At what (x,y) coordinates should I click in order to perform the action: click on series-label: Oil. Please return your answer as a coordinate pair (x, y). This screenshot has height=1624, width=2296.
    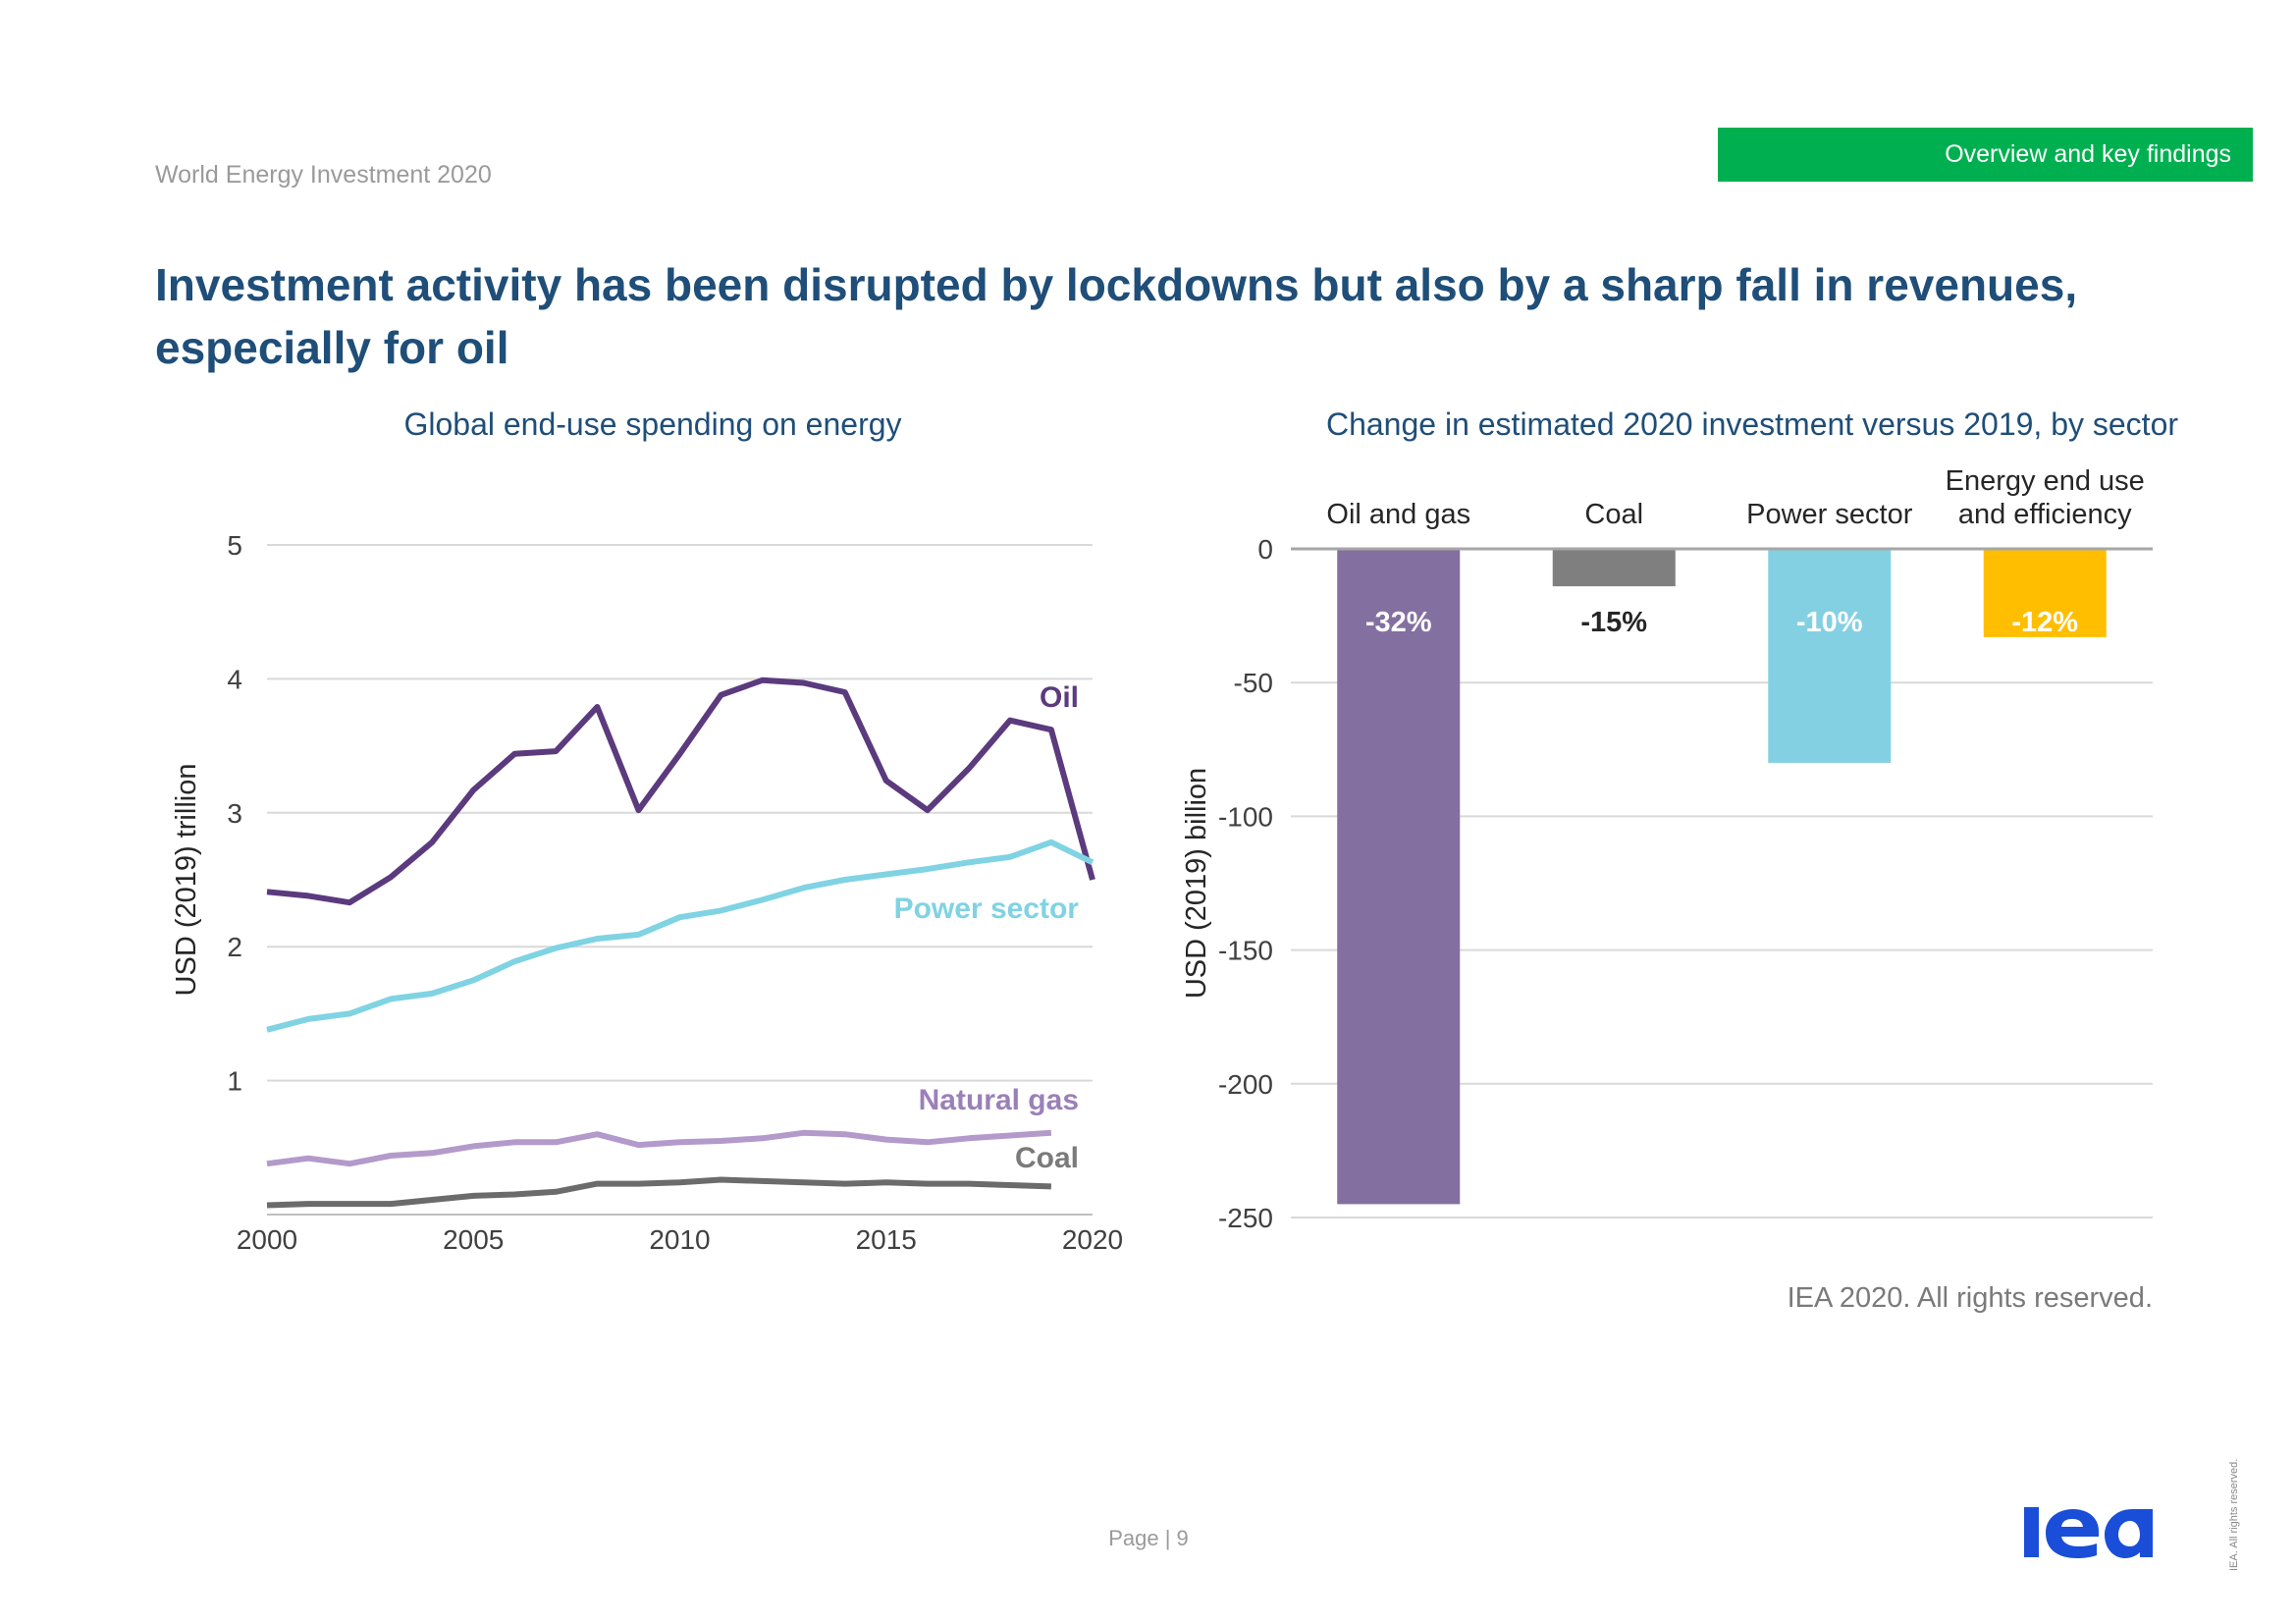
    Looking at the image, I should click on (1060, 697).